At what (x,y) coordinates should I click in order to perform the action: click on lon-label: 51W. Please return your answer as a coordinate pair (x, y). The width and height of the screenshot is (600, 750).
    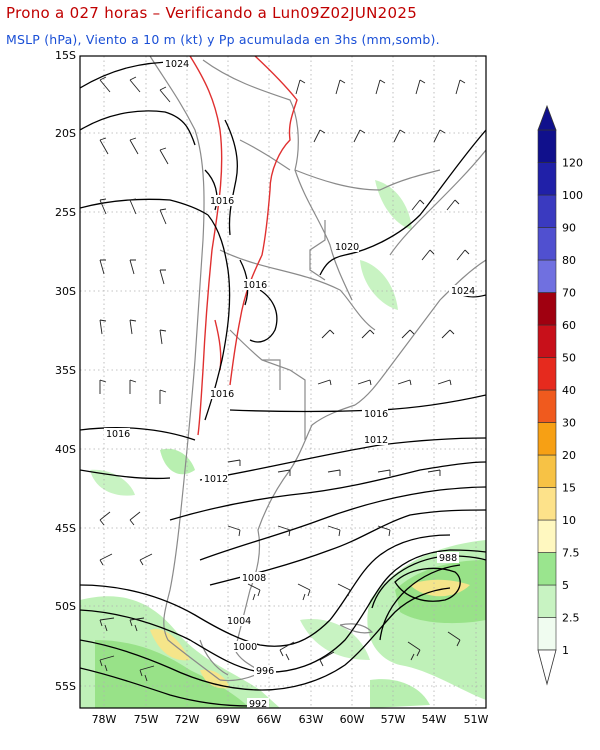
    Looking at the image, I should click on (476, 719).